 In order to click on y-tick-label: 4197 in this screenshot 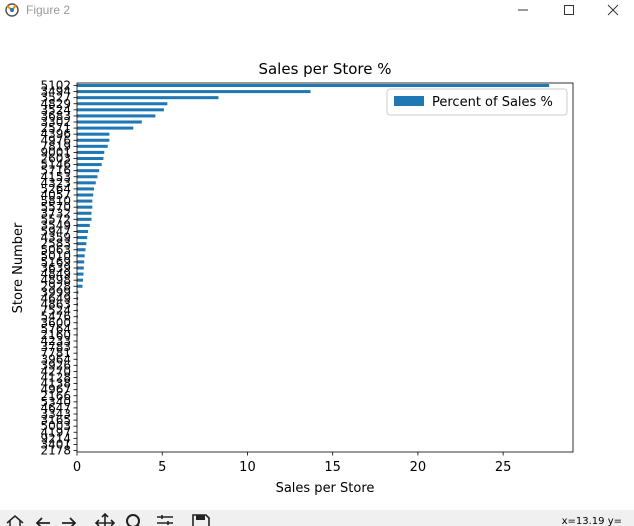, I will do `click(55, 432)`.